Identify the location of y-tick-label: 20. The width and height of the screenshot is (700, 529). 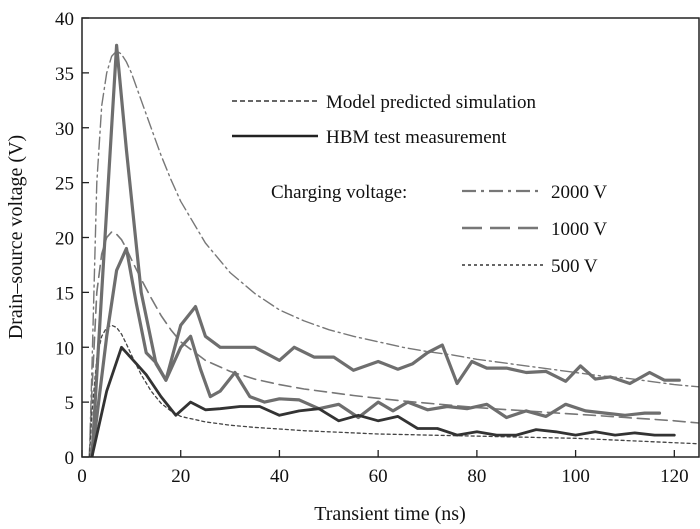
(64, 239).